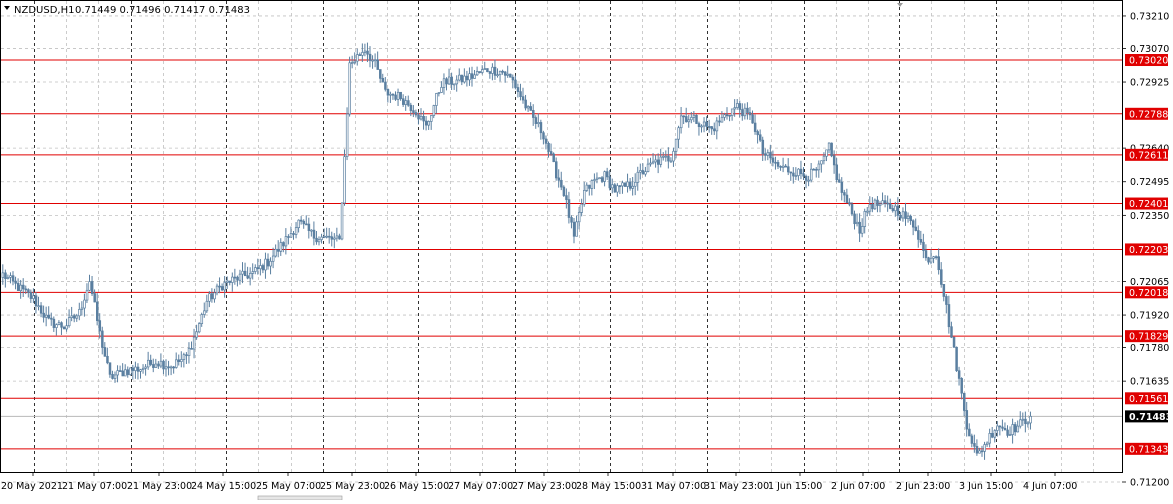 The image size is (1173, 504). What do you see at coordinates (1149, 16) in the screenshot?
I see `y-tick-label: 0.73210` at bounding box center [1149, 16].